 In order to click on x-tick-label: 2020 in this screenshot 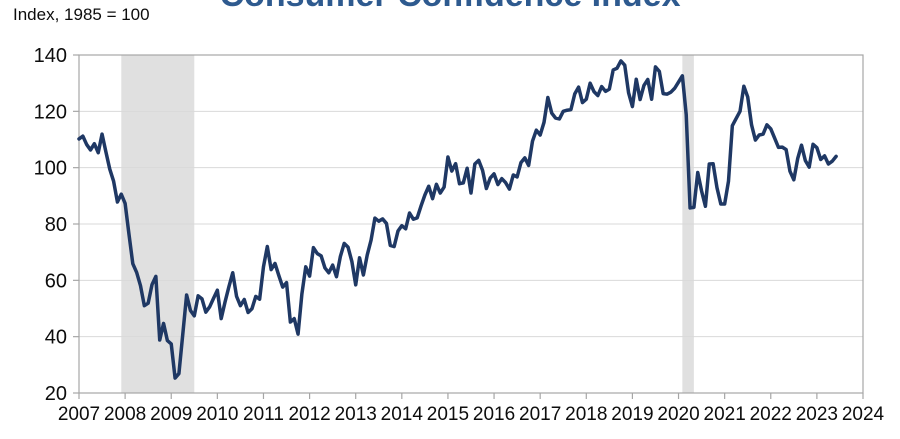, I will do `click(678, 414)`.